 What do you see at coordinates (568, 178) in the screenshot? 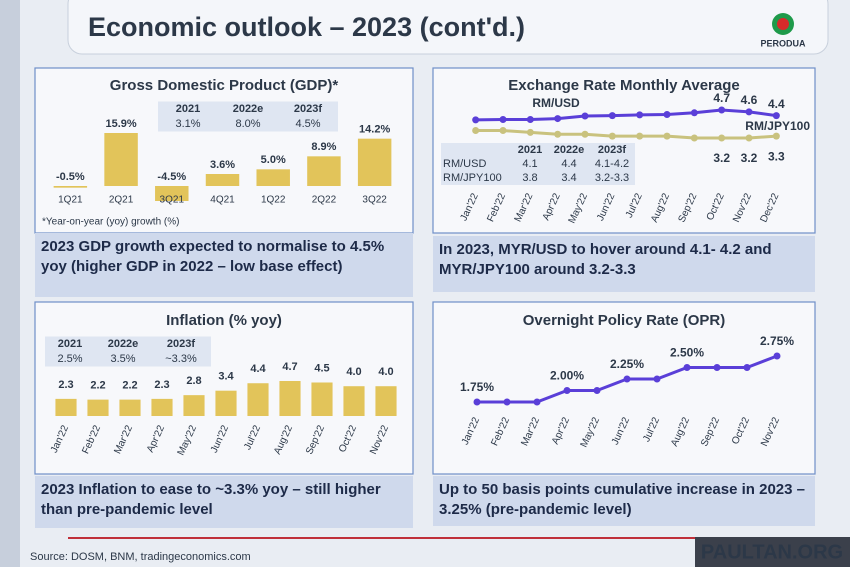
I see `table-cell: 3.4` at bounding box center [568, 178].